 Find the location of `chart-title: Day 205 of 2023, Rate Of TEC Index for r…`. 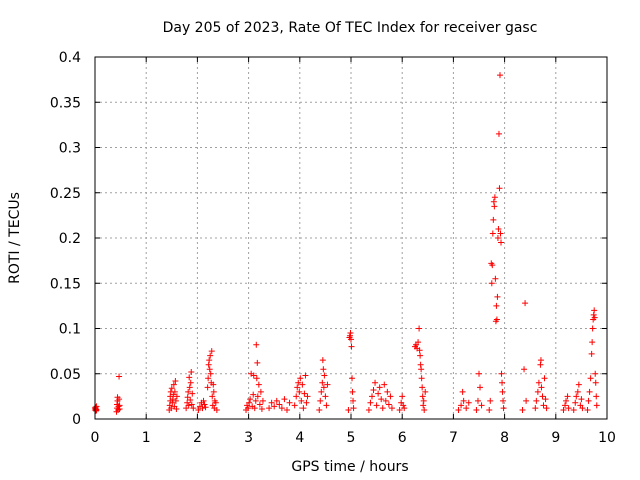

chart-title: Day 205 of 2023, Rate Of TEC Index for r… is located at coordinates (350, 28).